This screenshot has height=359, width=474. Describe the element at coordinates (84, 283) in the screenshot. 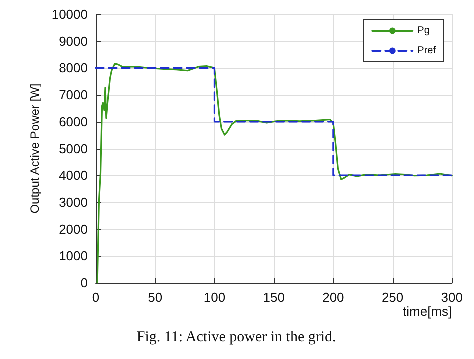

I see `y-tick-label: 0` at that location.